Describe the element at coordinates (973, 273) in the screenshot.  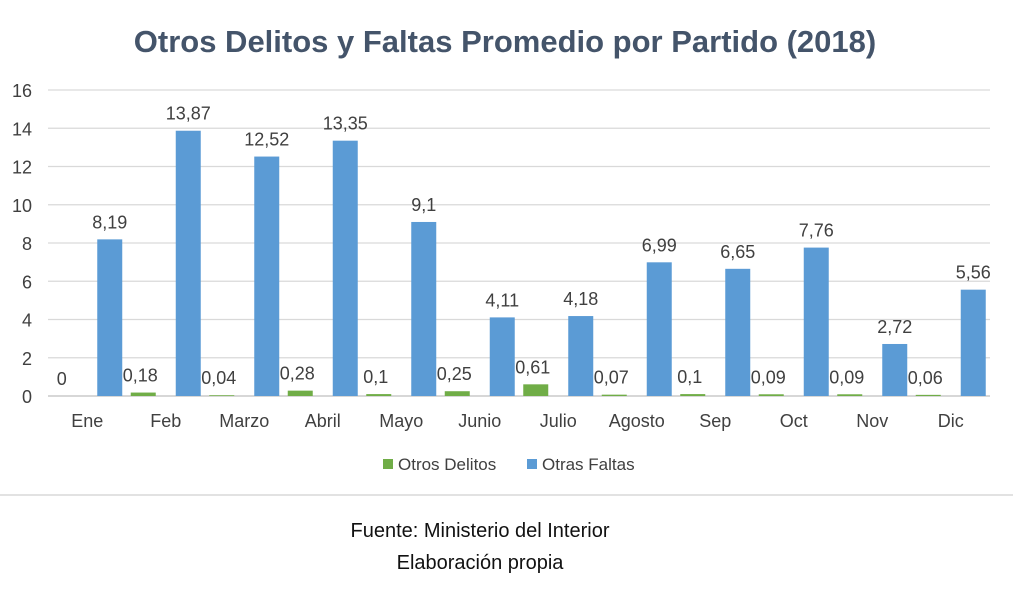
I see `data-label-otras-faltas: 5,56` at that location.